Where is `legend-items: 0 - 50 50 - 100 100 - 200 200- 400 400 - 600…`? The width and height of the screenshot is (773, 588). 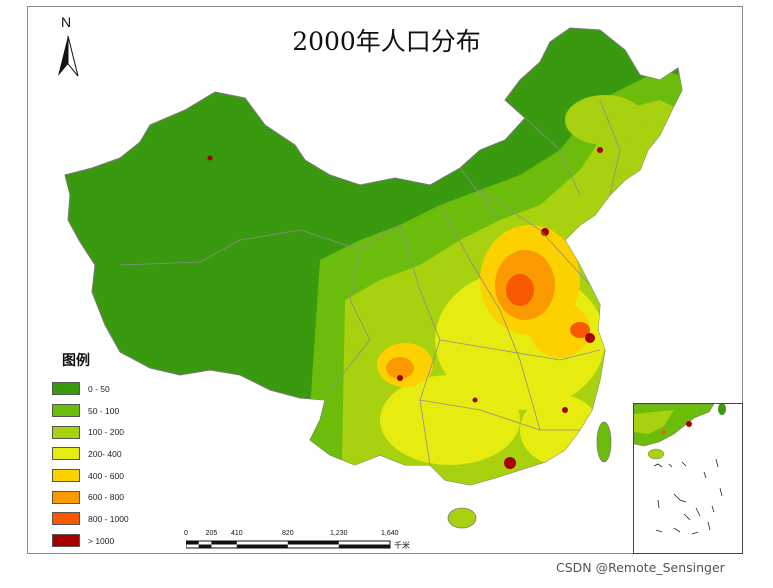 legend-items: 0 - 50 50 - 100 100 - 200 200- 400 400 - 600… is located at coordinates (90, 465).